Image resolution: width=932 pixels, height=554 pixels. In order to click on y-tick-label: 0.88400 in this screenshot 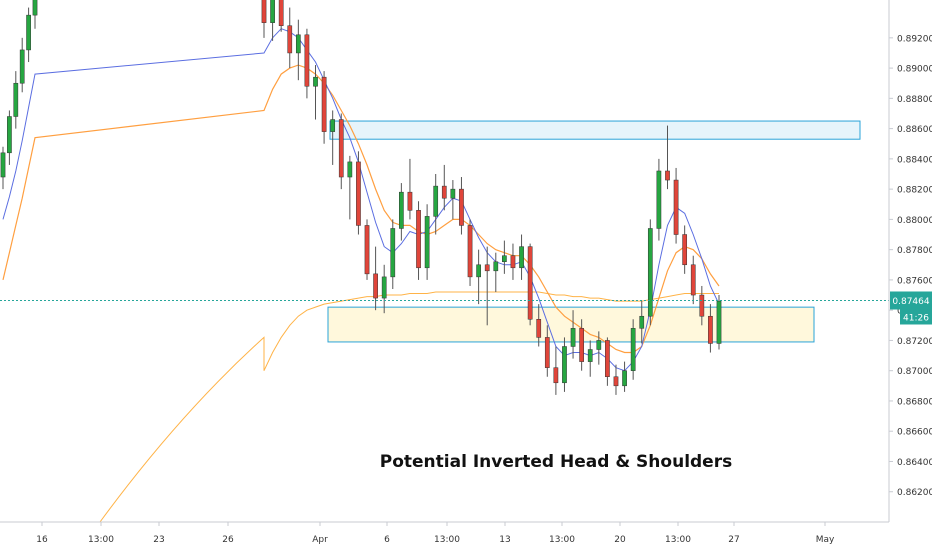, I will do `click(914, 160)`.